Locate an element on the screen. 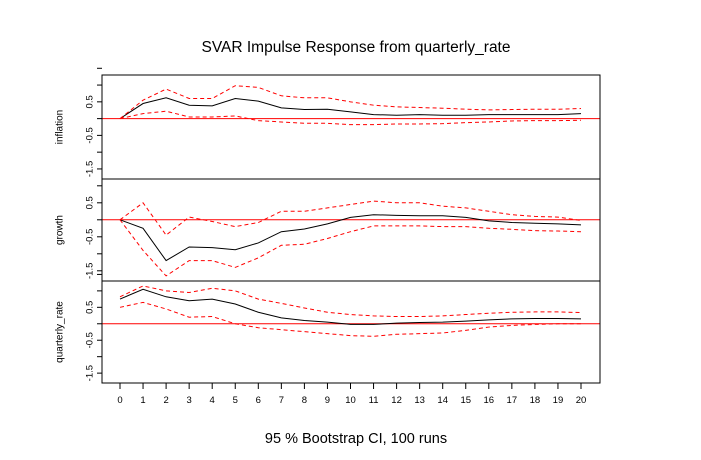 Image resolution: width=701 pixels, height=460 pixels. x-tick-label: 17 is located at coordinates (512, 400).